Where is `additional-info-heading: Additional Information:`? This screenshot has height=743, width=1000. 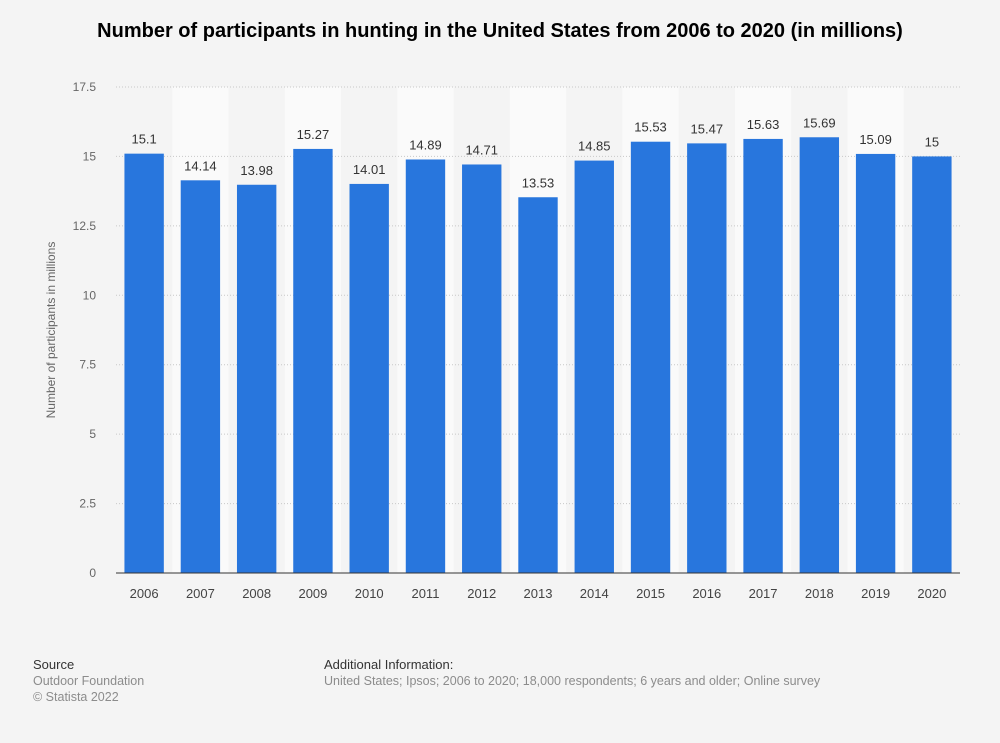 additional-info-heading: Additional Information: is located at coordinates (389, 664).